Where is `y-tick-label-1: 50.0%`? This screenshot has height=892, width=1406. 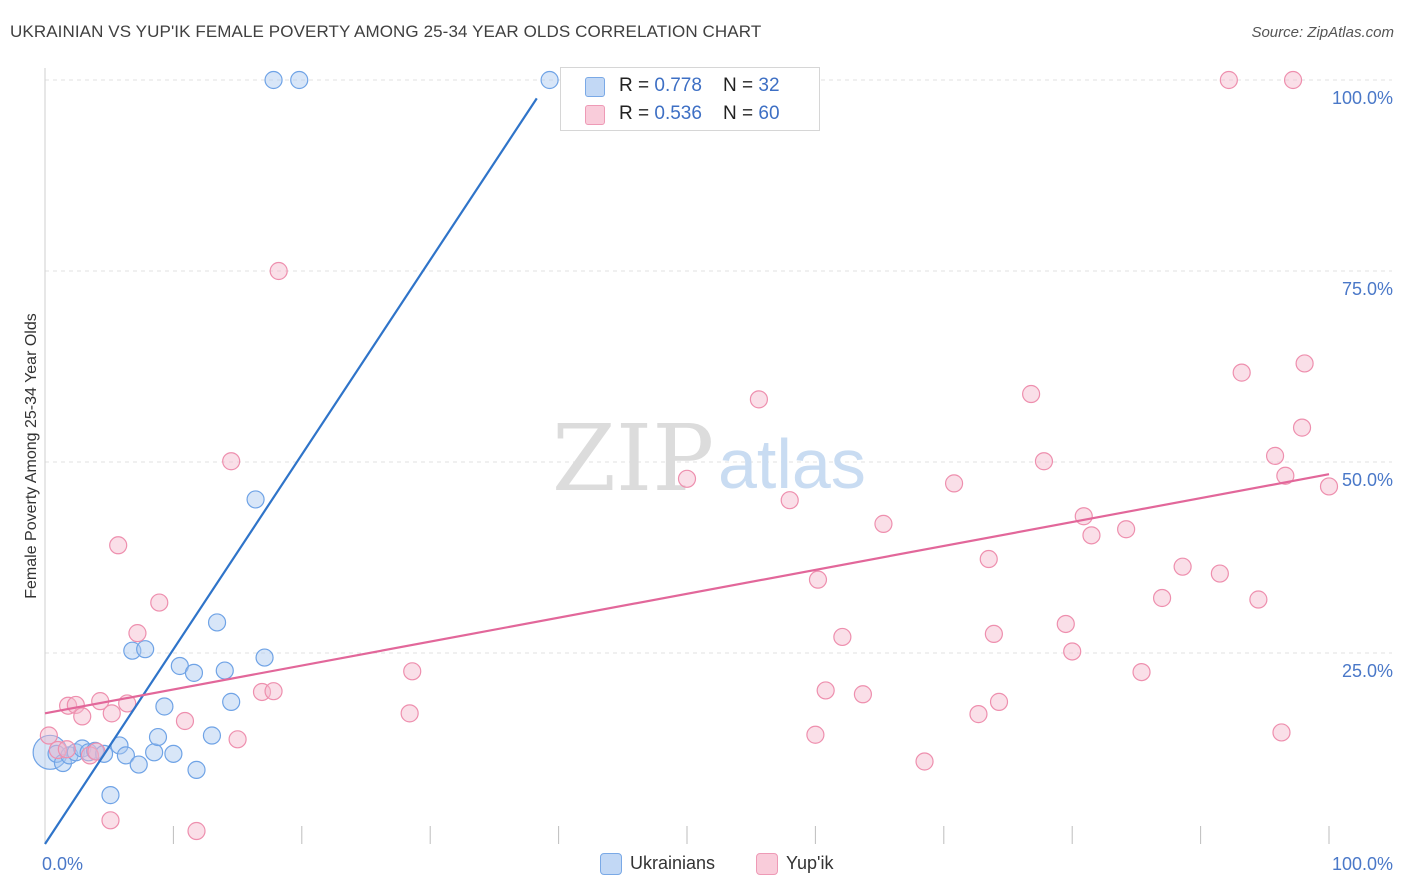
y-tick-label-1: 50.0% is located at coordinates (1367, 480).